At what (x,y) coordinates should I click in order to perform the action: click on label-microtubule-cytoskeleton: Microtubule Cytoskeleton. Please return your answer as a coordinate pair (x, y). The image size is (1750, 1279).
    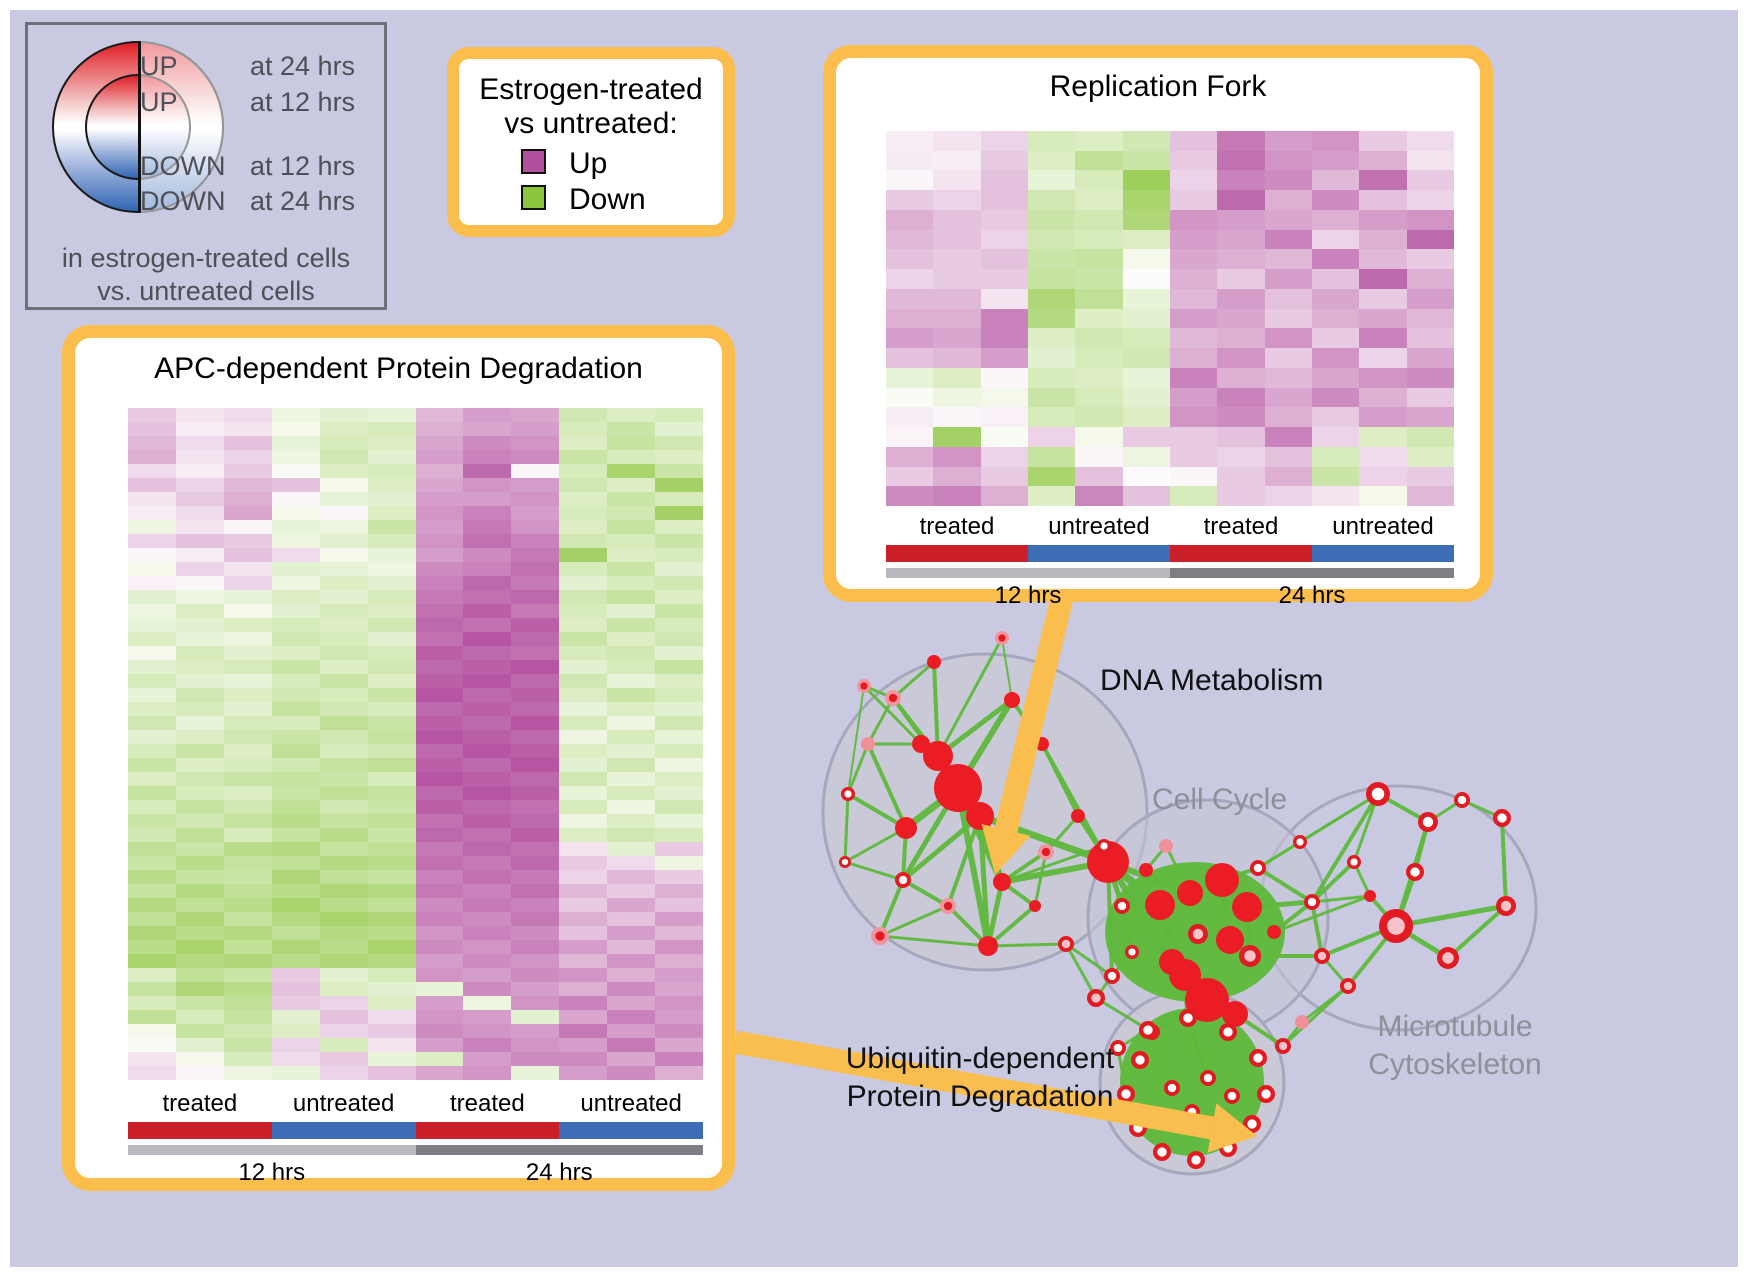
    Looking at the image, I should click on (1455, 1046).